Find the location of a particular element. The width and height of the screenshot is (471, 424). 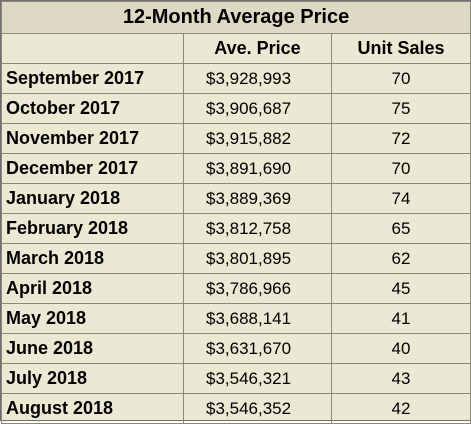

sales-cell: 40 is located at coordinates (400, 348).